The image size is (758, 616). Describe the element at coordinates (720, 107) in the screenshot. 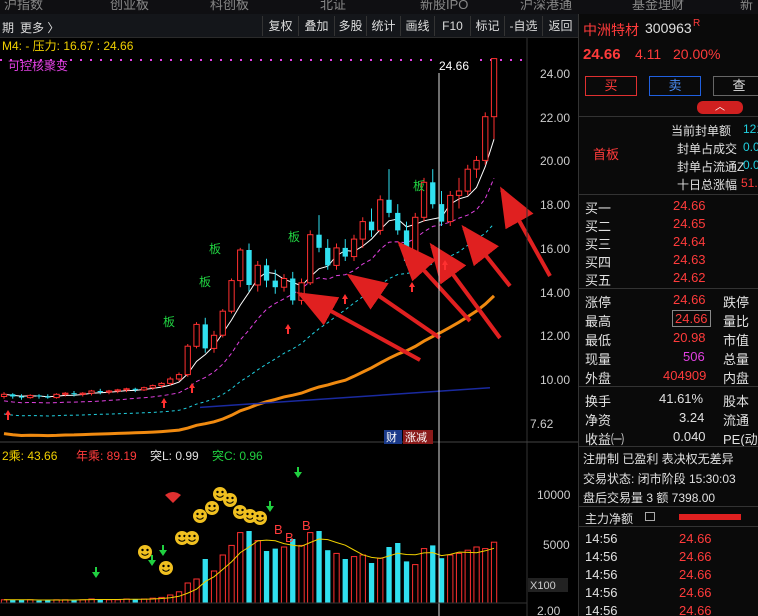

I see `collapse-toggle: ︿` at that location.